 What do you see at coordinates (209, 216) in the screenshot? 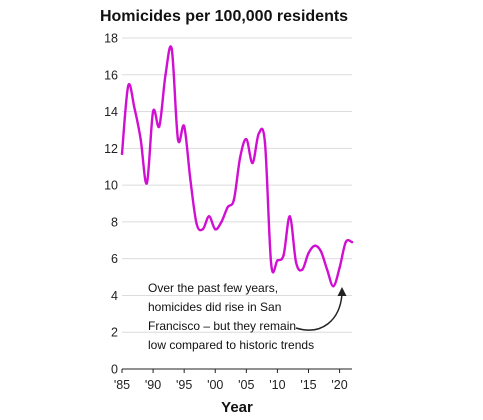
I see `data-point-1999` at bounding box center [209, 216].